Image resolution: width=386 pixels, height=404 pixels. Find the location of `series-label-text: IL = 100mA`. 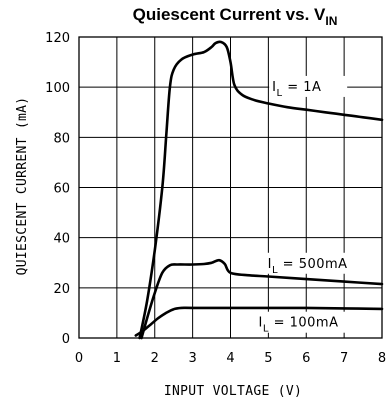

series-label-text: IL = 100mA is located at coordinates (299, 325).